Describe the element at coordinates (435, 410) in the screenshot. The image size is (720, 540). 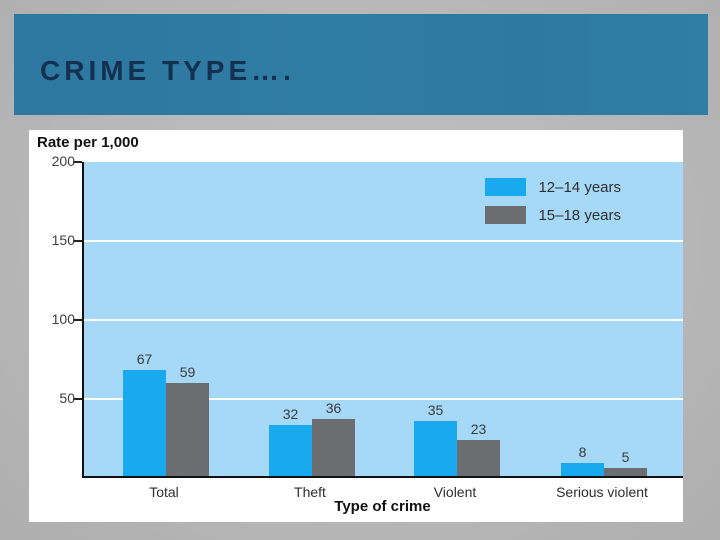
I see `bar-value-label: 35` at that location.